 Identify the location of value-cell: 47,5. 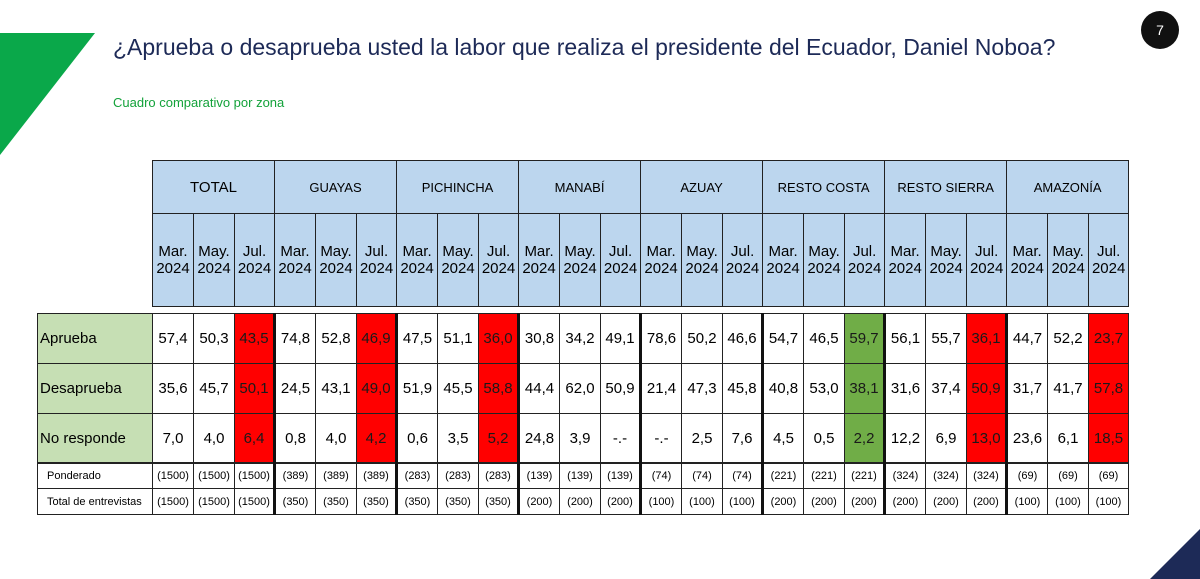
(416, 338).